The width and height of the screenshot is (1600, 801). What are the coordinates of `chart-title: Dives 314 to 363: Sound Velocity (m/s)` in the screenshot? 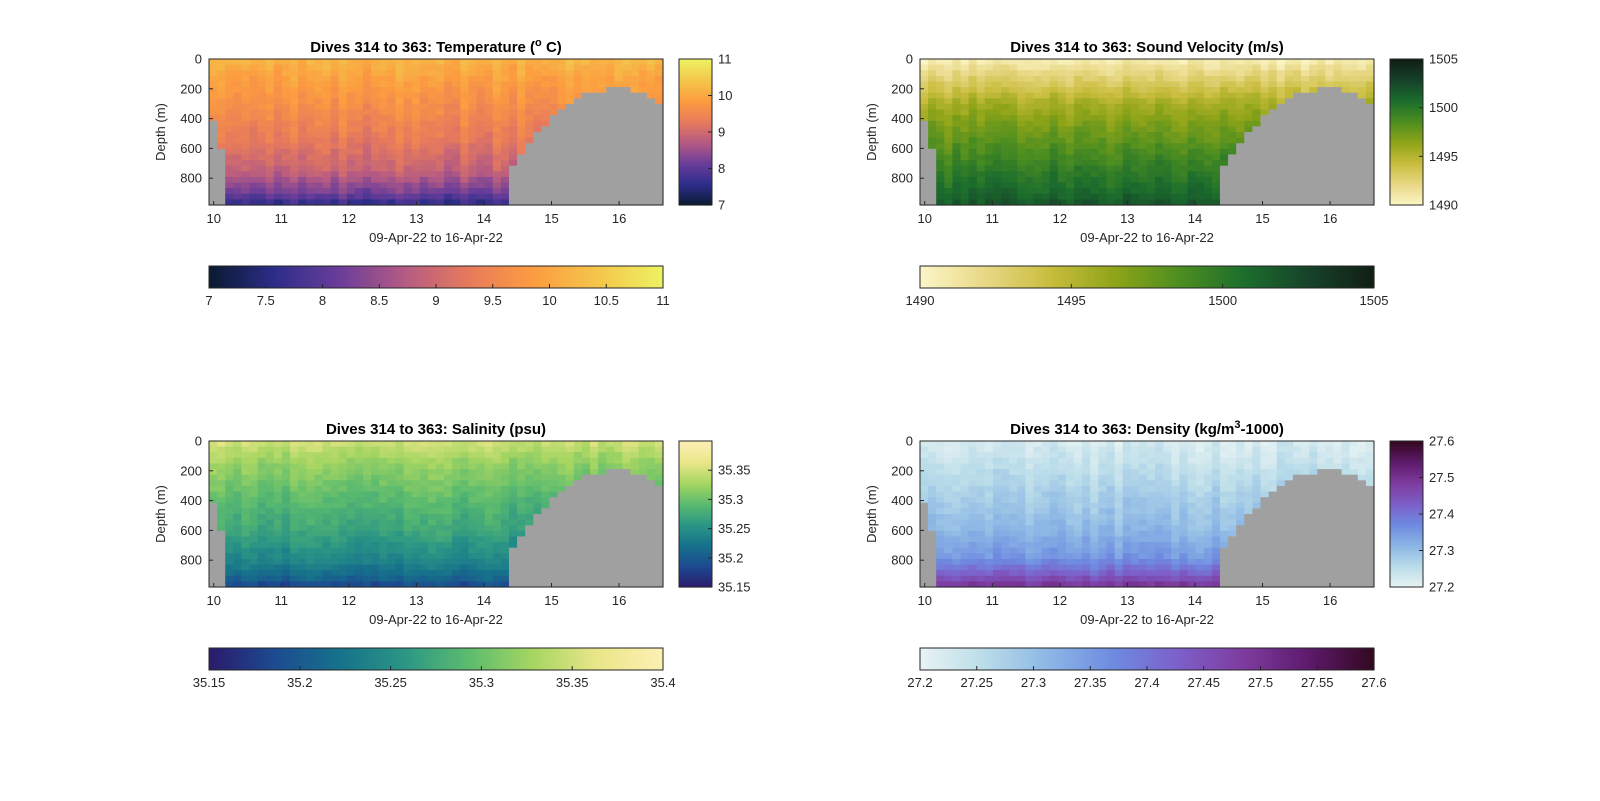 It's located at (1146, 47).